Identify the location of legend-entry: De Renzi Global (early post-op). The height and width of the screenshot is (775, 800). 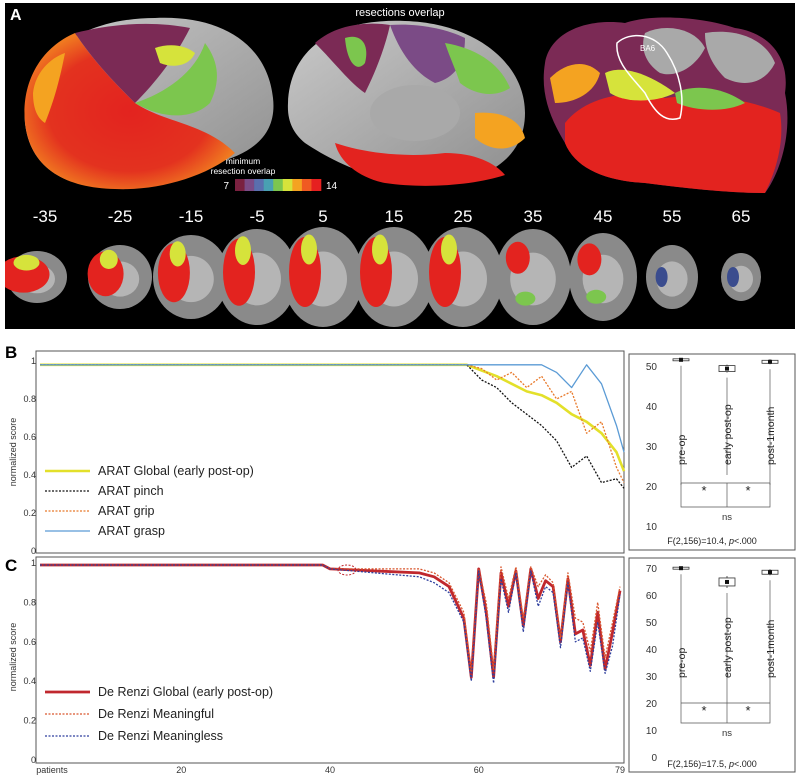
(185, 692).